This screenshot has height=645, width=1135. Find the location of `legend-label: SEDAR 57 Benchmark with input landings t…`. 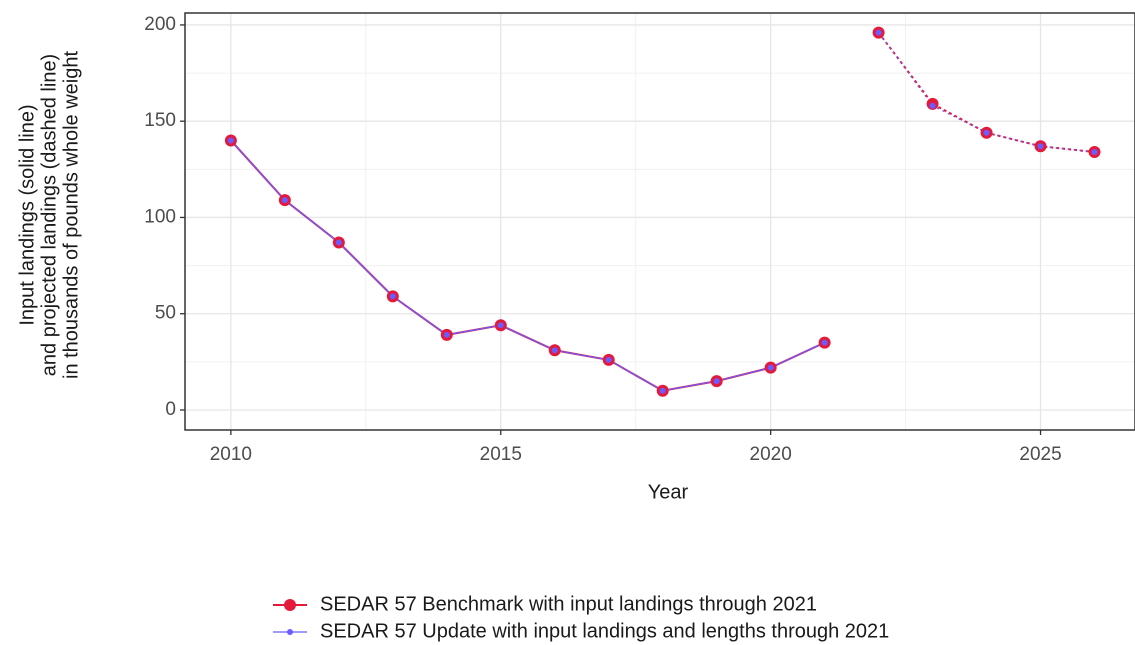

legend-label: SEDAR 57 Benchmark with input landings t… is located at coordinates (568, 604).